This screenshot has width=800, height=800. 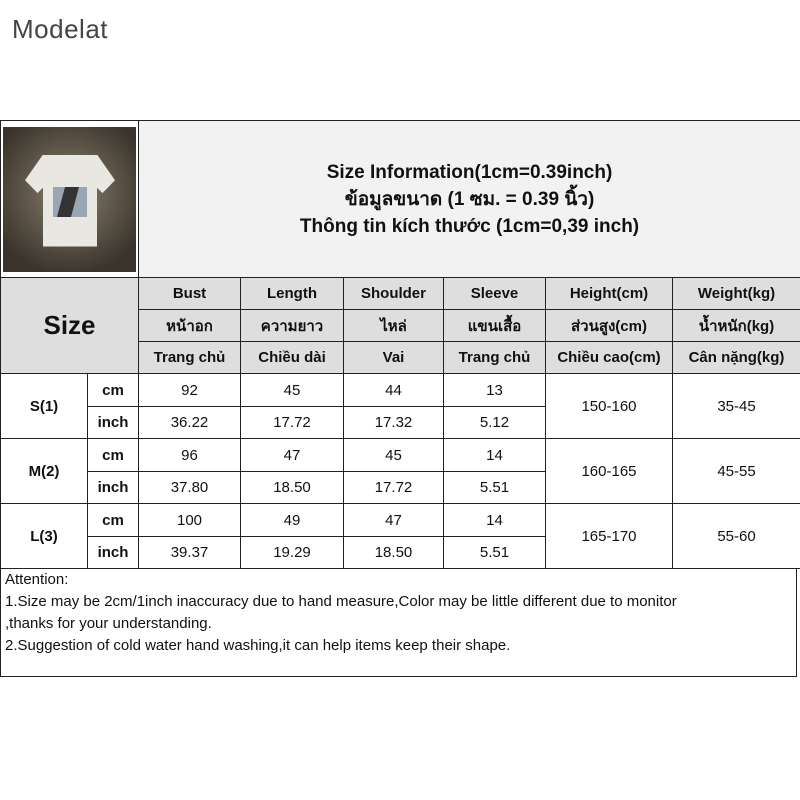 I want to click on brand-logo-text: Modelat, so click(x=60, y=29).